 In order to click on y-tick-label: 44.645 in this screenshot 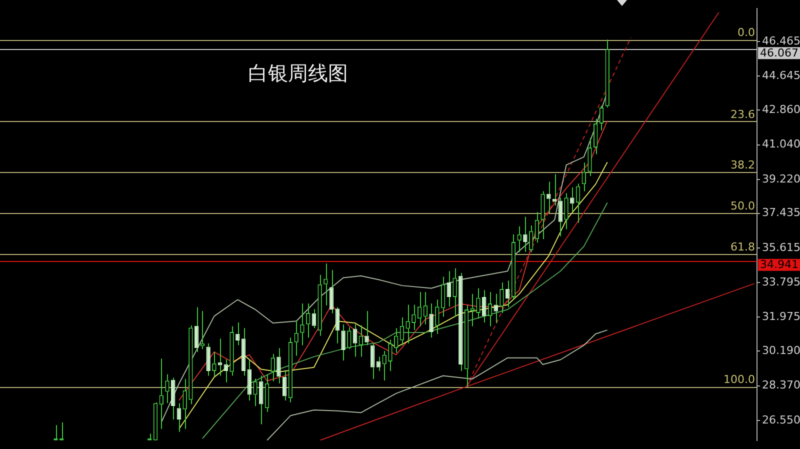, I will do `click(781, 75)`.